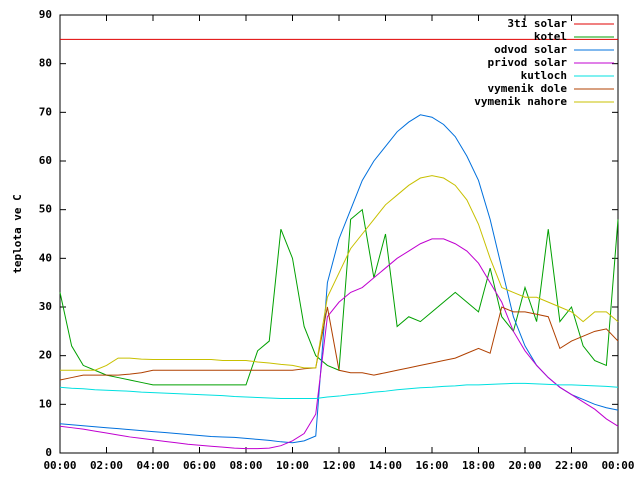 The width and height of the screenshot is (640, 480). Describe the element at coordinates (45, 257) in the screenshot. I see `y-tick-label: 40` at that location.